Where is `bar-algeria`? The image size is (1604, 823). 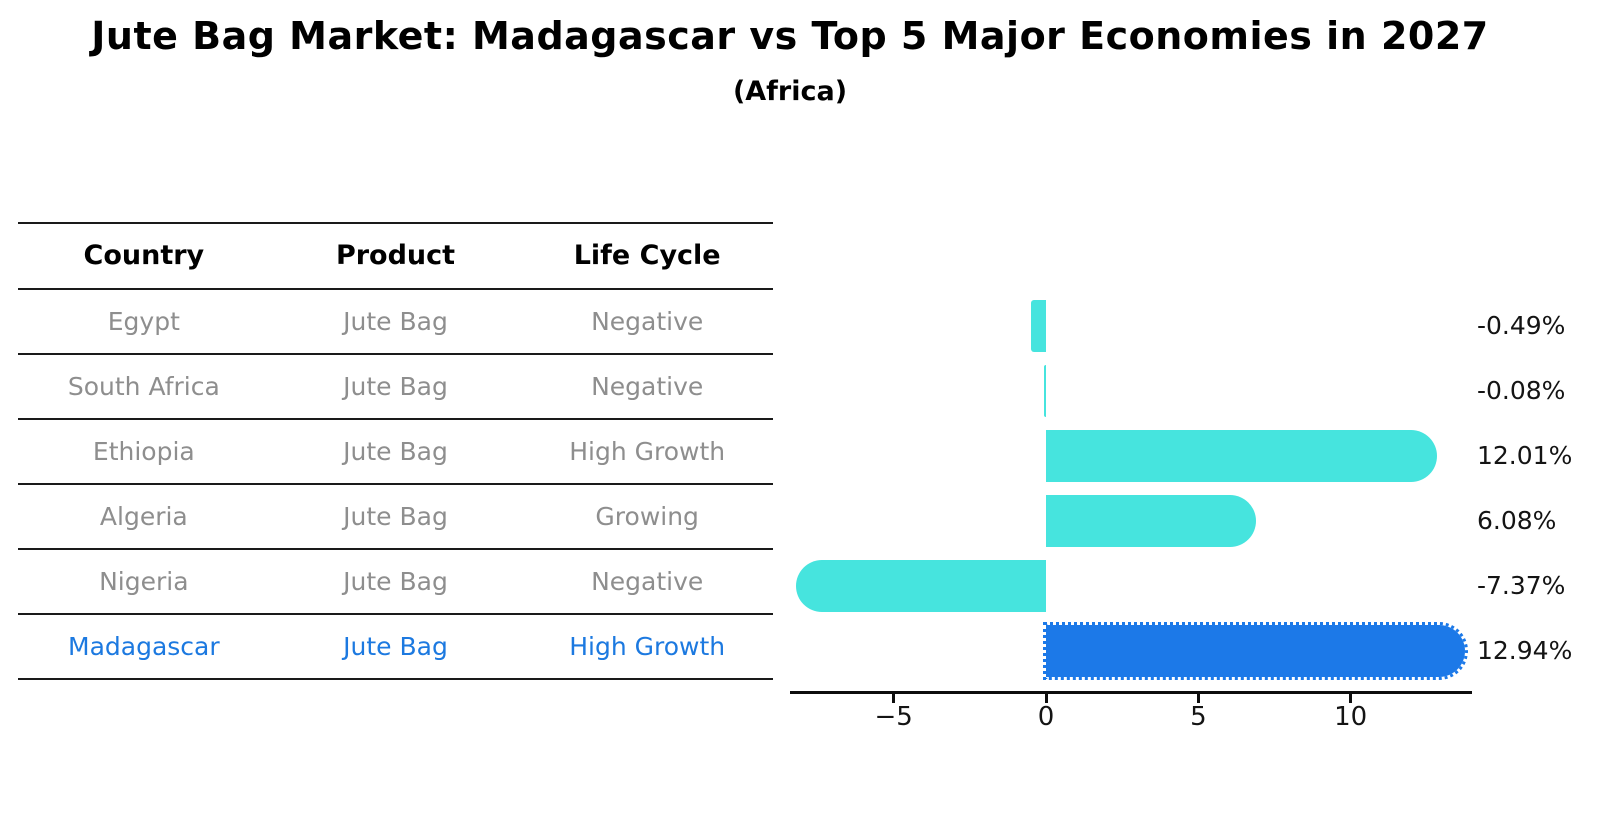
bar-algeria is located at coordinates (1151, 521).